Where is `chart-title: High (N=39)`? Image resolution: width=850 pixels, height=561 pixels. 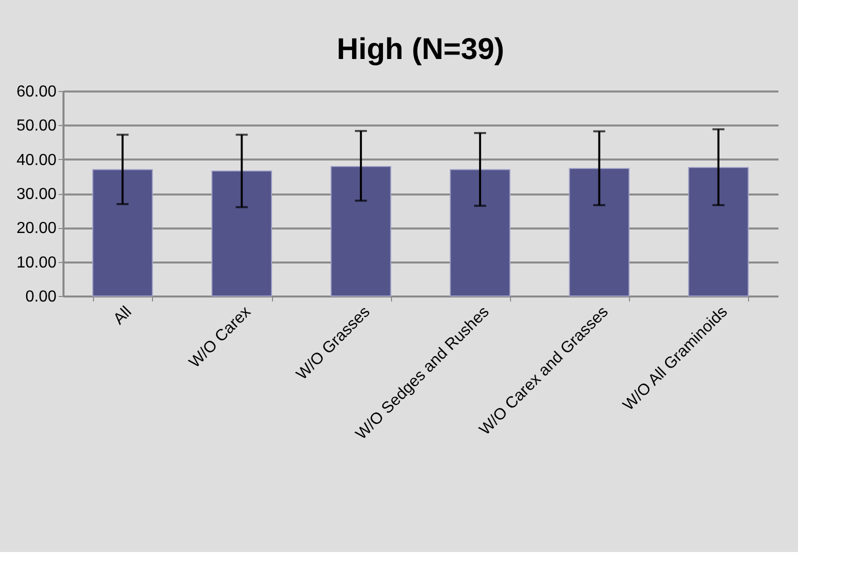
chart-title: High (N=39) is located at coordinates (420, 49).